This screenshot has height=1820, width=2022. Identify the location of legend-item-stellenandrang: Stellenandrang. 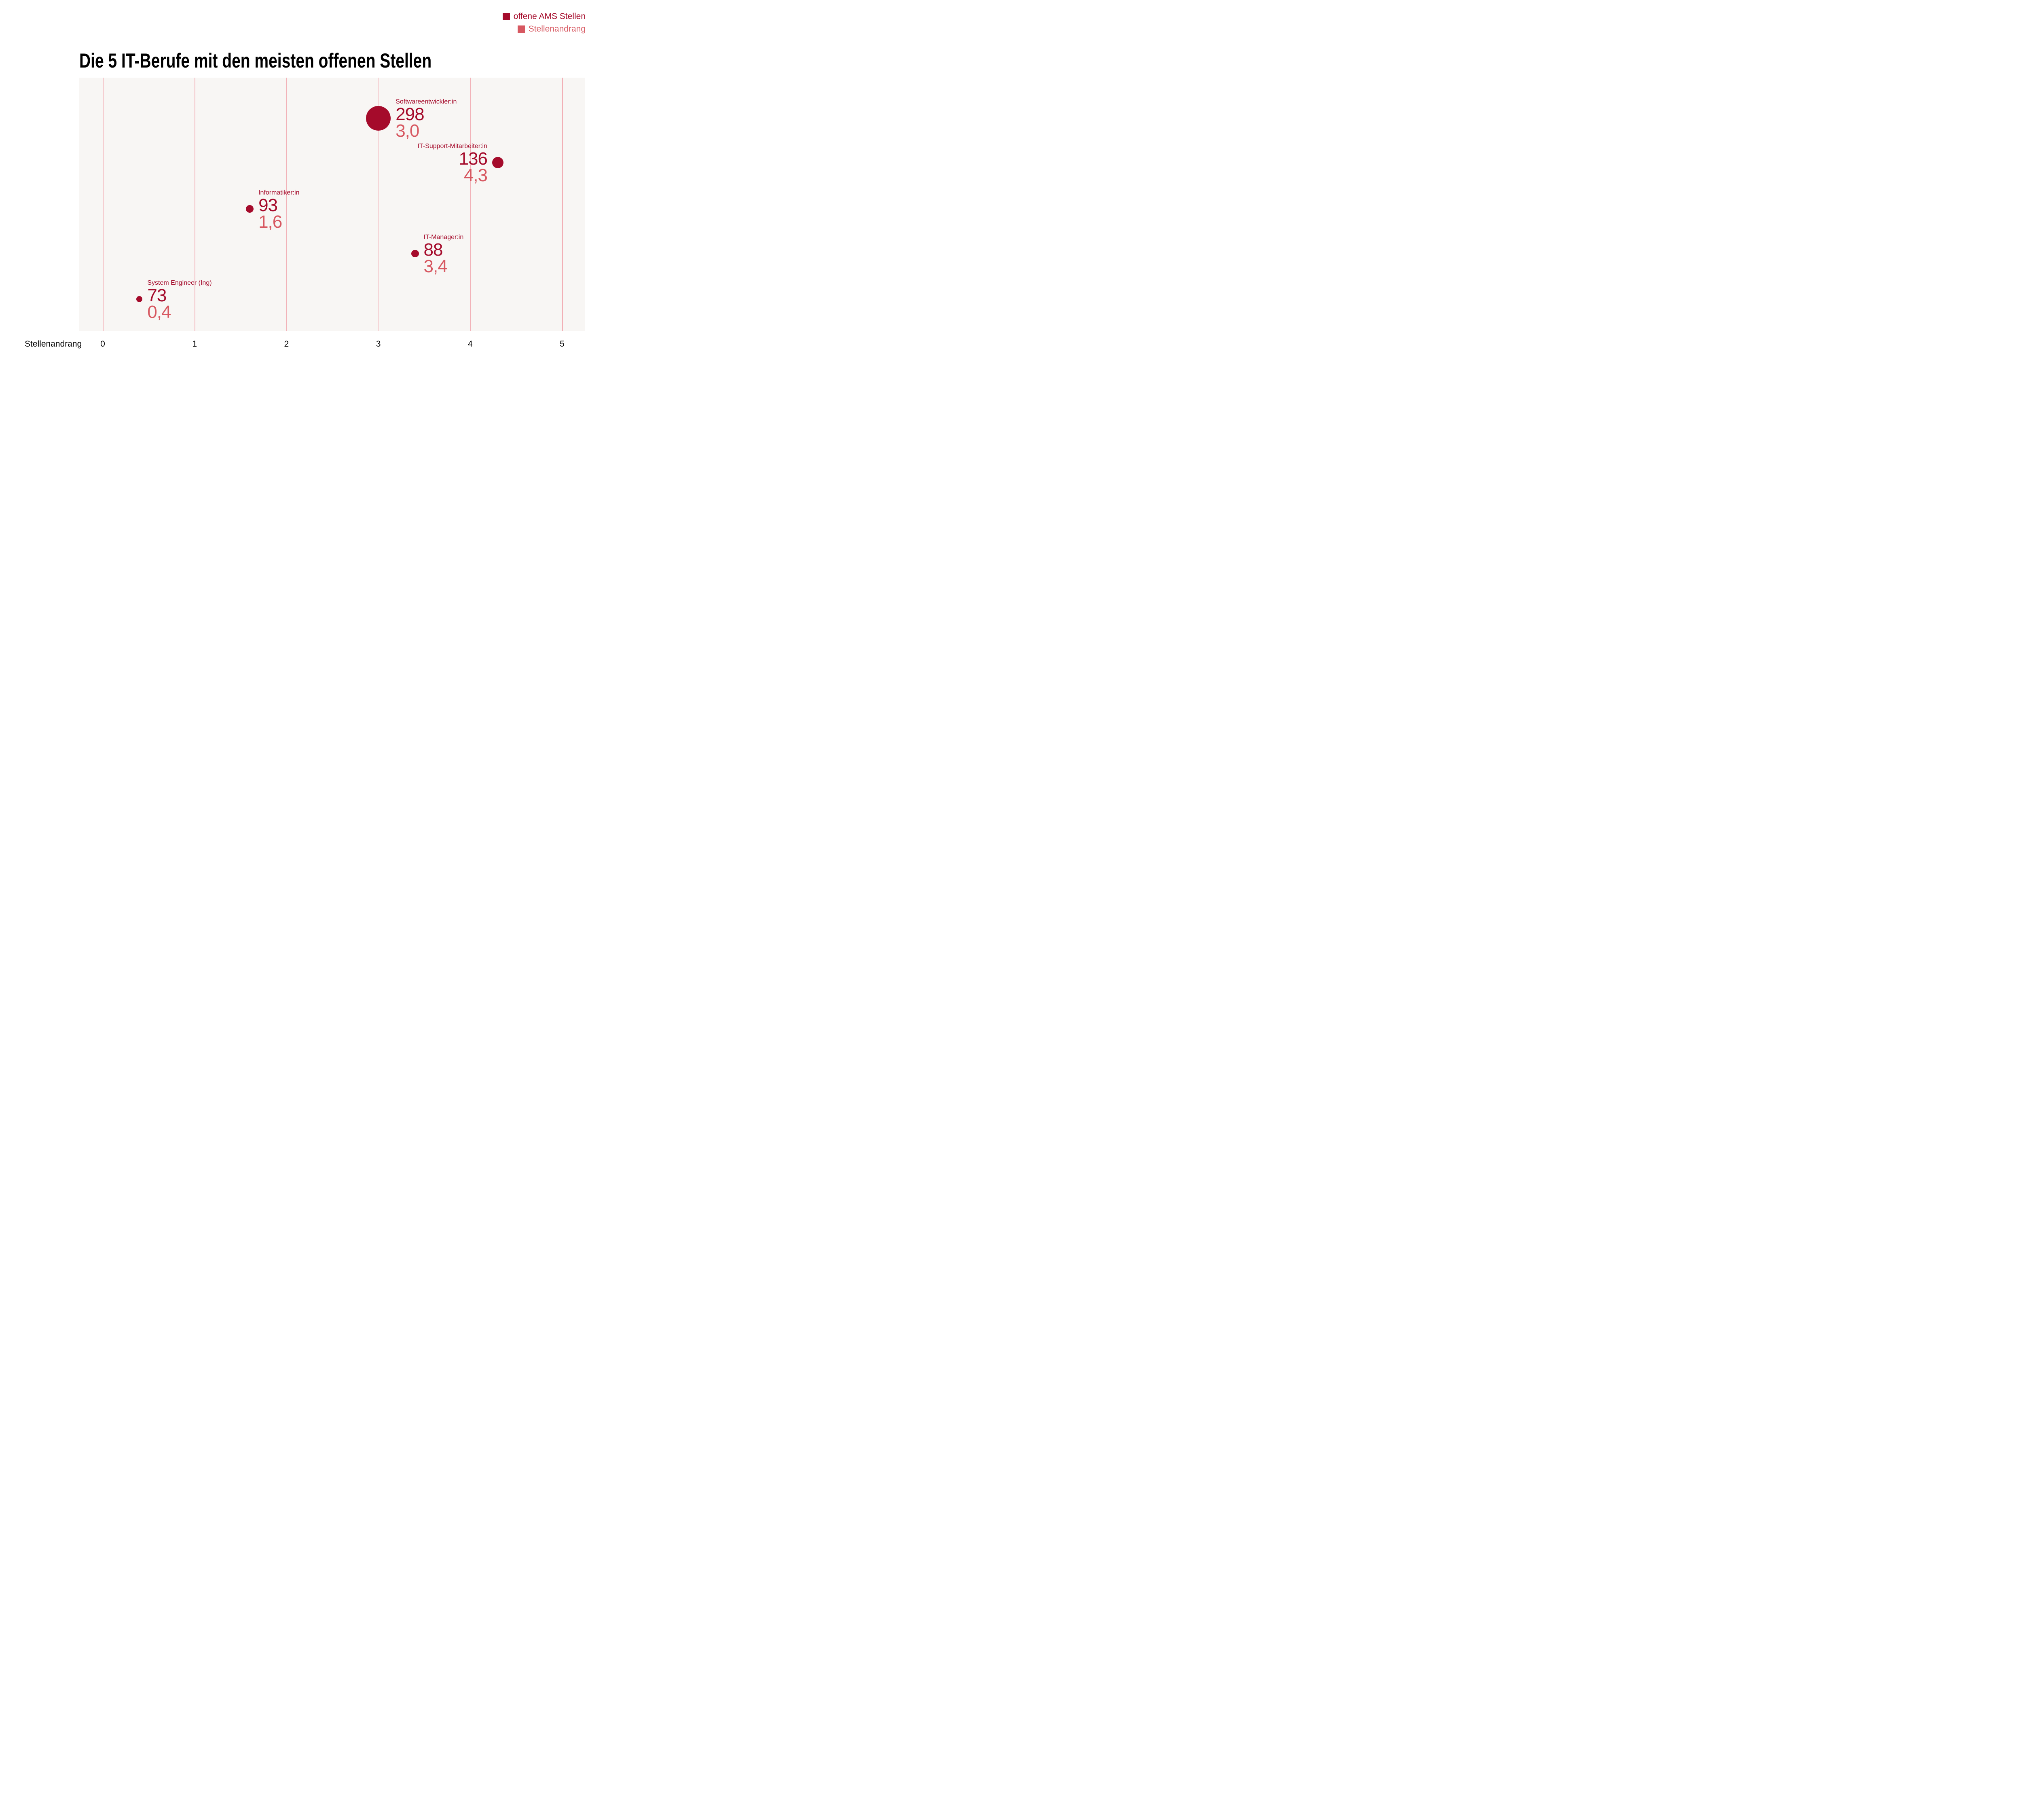
(551, 29).